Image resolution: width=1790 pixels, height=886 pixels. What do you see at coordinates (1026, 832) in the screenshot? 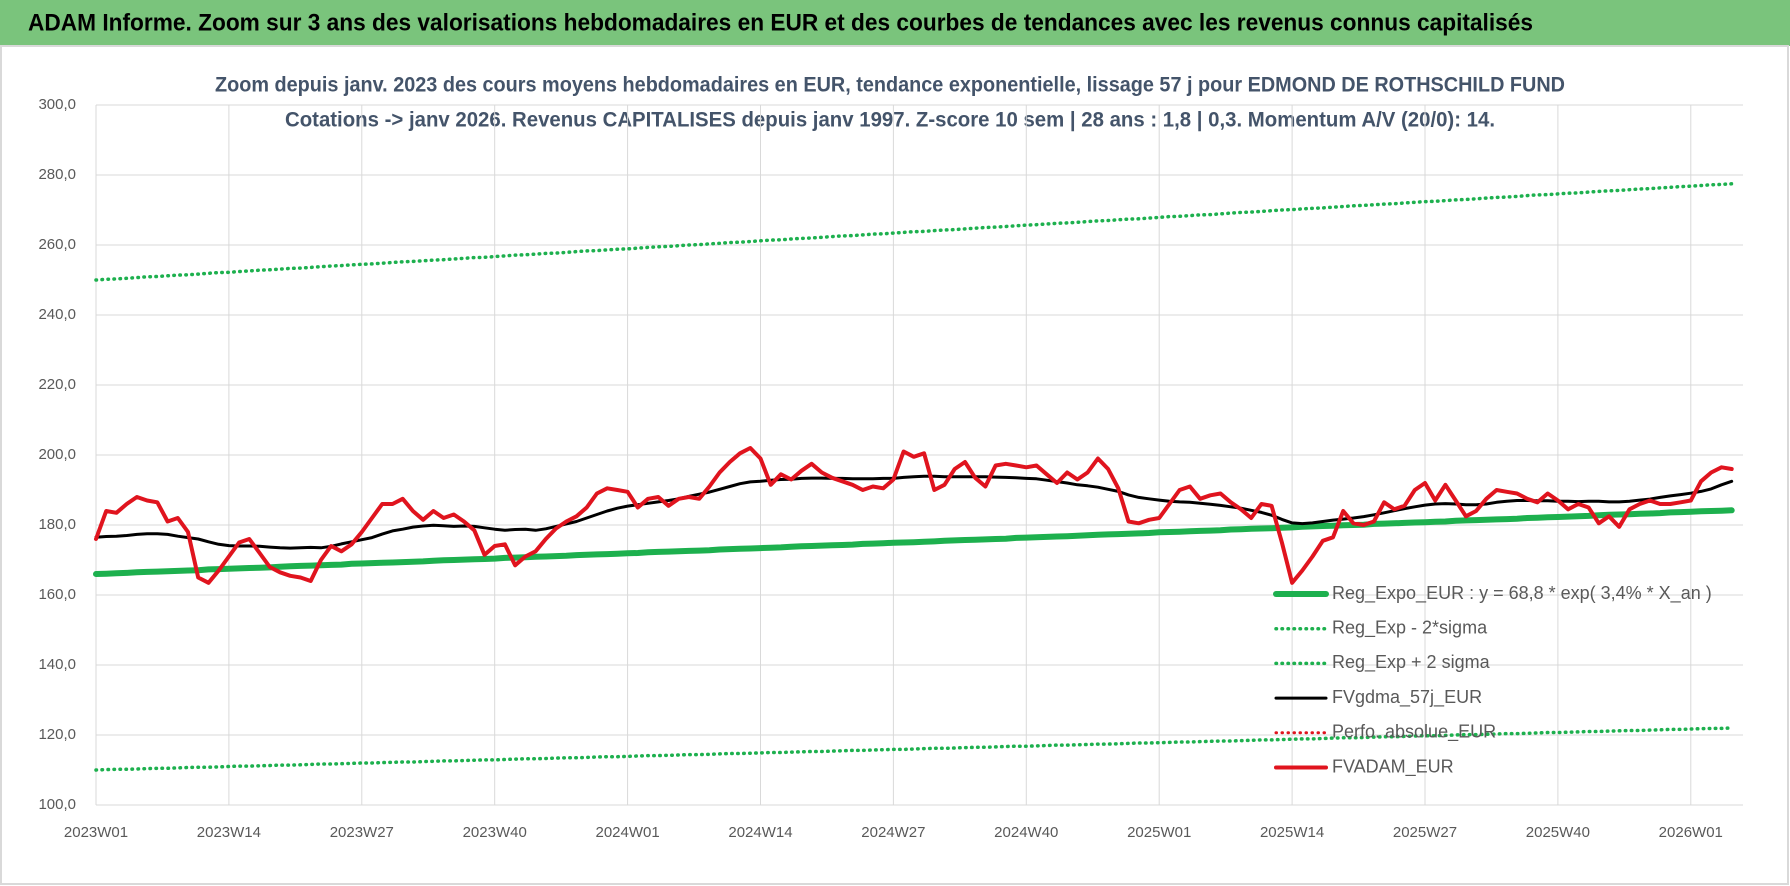
I see `x-tick-label: 2024W40` at bounding box center [1026, 832].